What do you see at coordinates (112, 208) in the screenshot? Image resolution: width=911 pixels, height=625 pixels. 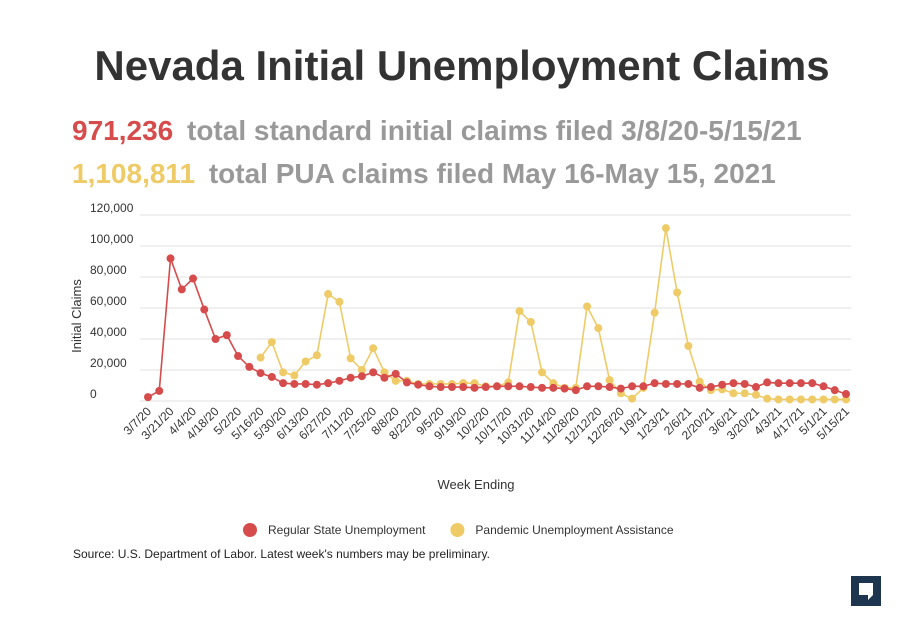 I see `y-tick-label: 120,000` at bounding box center [112, 208].